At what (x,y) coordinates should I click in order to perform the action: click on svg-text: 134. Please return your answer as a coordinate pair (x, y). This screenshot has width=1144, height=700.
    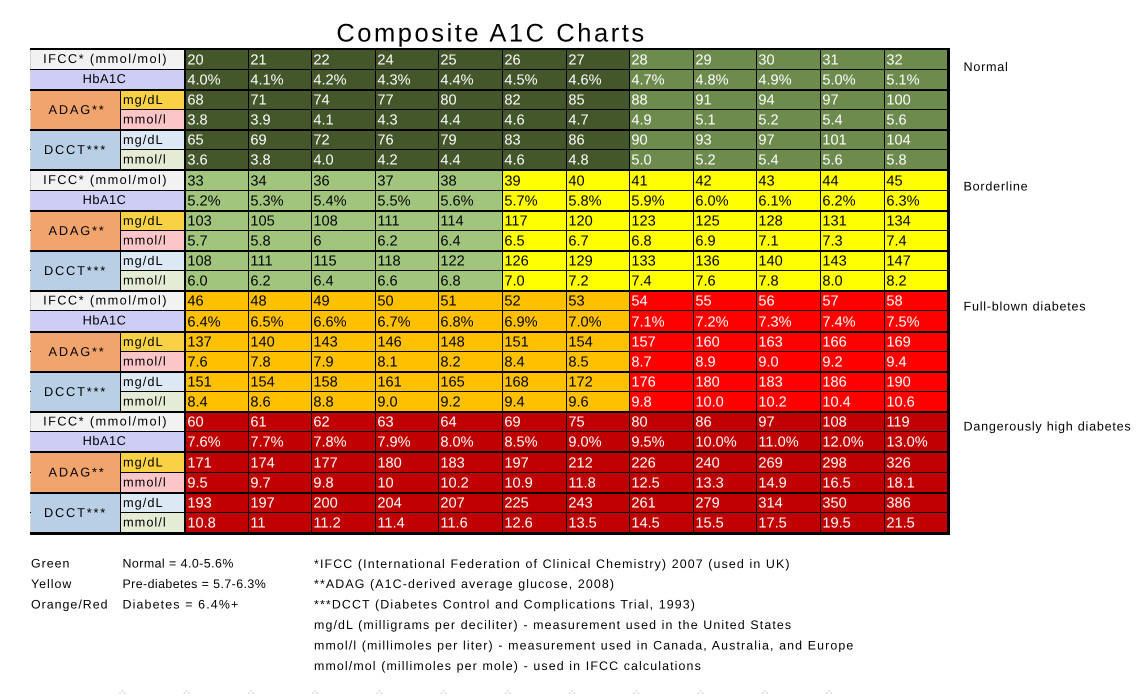
    Looking at the image, I should click on (898, 222).